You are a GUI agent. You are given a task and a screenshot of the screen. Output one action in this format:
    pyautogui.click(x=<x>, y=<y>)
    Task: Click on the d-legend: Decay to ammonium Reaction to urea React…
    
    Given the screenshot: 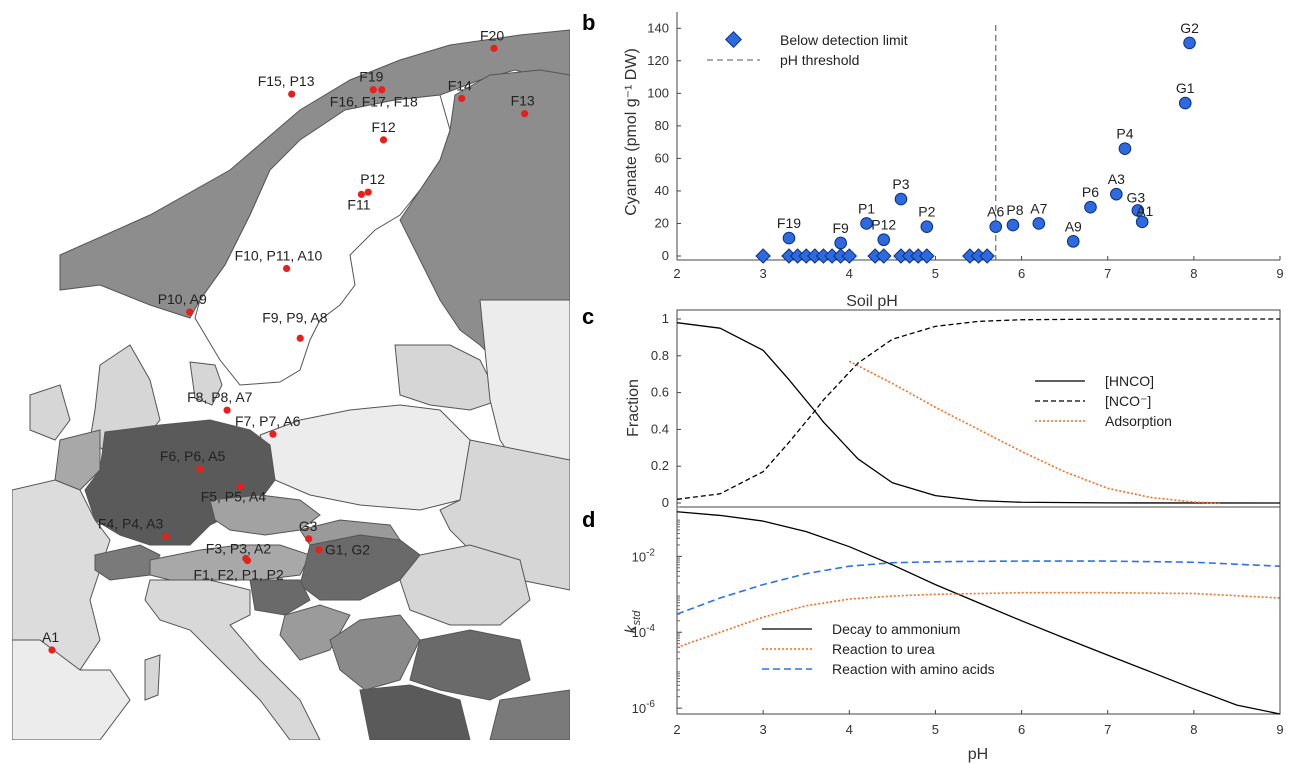 What is the action you would take?
    pyautogui.click(x=878, y=649)
    